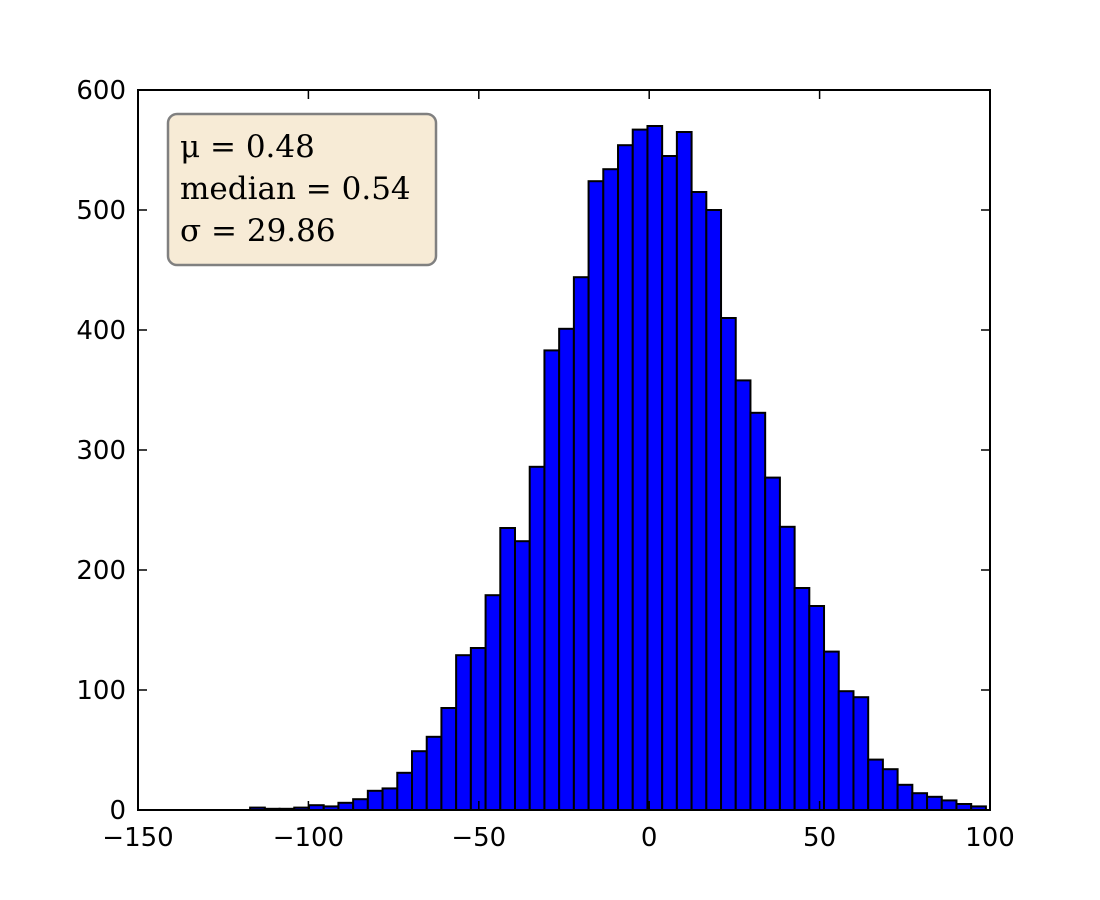  I want to click on x-tick-label: −100, so click(308, 838).